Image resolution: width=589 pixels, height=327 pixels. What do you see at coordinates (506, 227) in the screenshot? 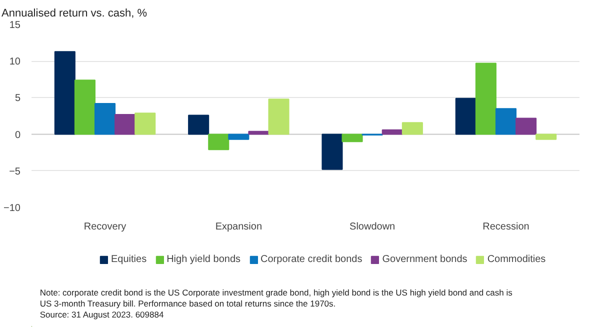
I see `x-tick-label: Recession` at bounding box center [506, 227].